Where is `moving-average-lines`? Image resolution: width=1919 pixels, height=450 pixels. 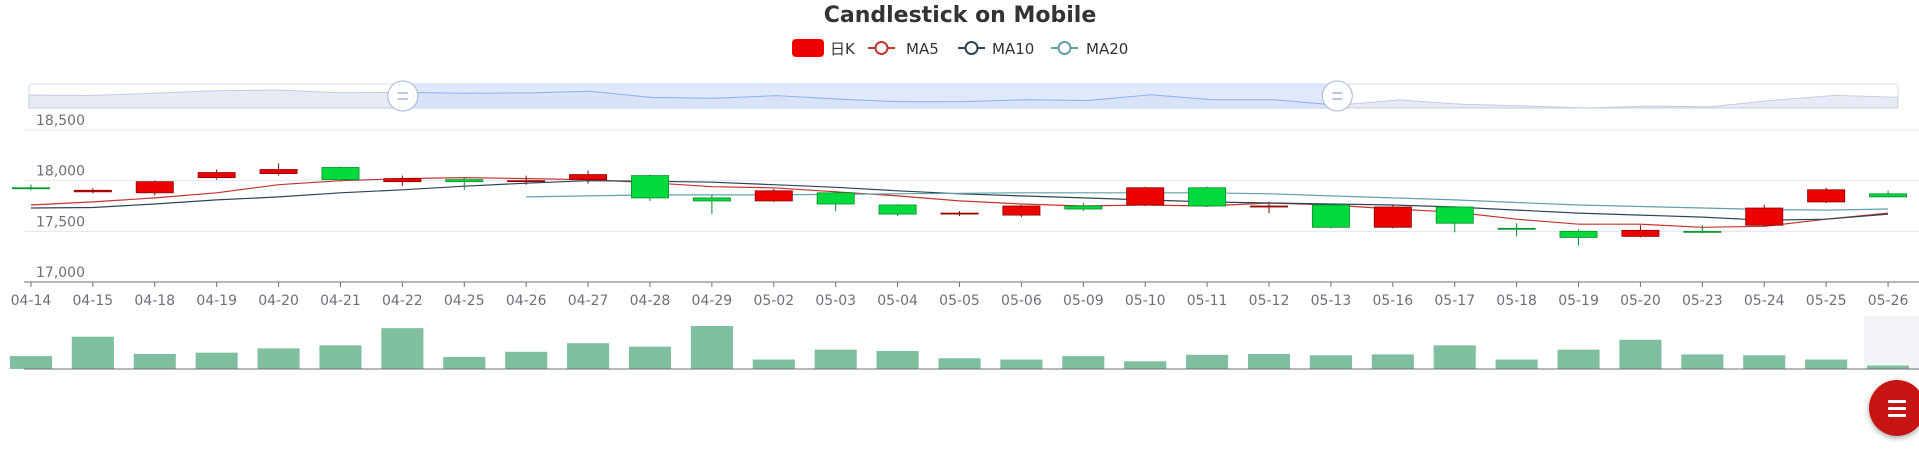
moving-average-lines is located at coordinates (959, 202).